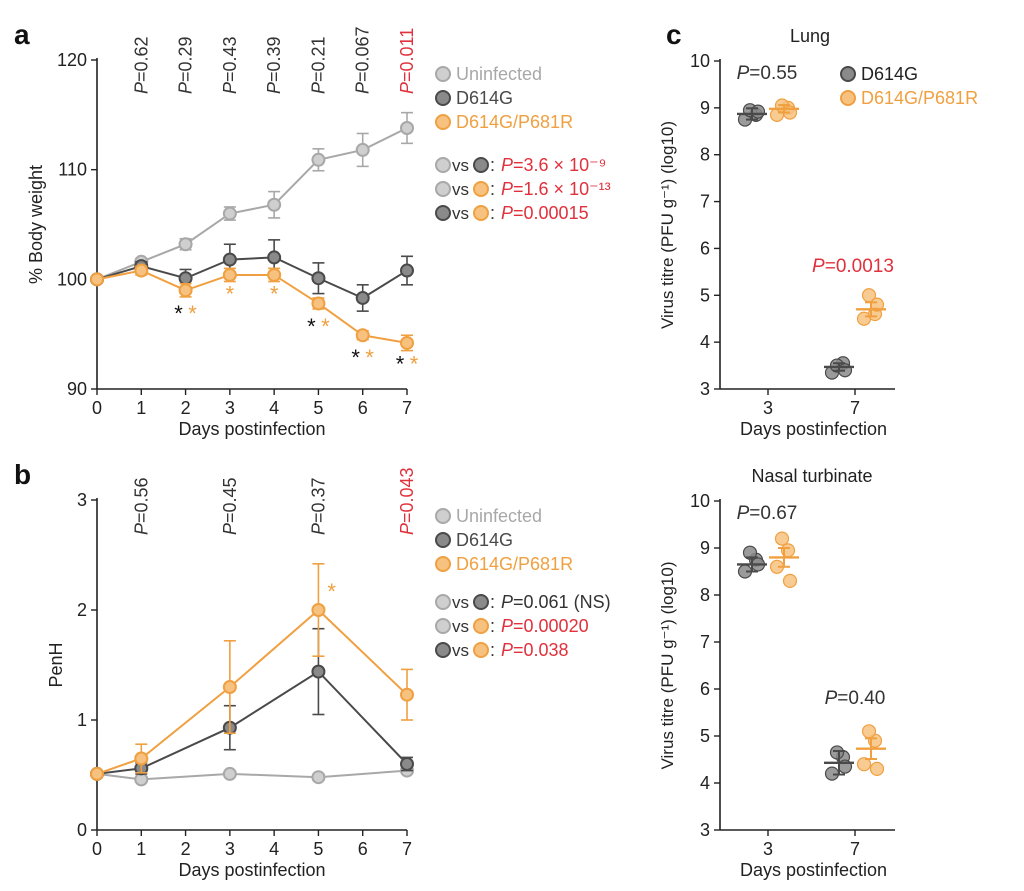  What do you see at coordinates (667, 666) in the screenshot?
I see `y-axis-label: Virus titre (PFU g⁻¹) (log10)` at bounding box center [667, 666].